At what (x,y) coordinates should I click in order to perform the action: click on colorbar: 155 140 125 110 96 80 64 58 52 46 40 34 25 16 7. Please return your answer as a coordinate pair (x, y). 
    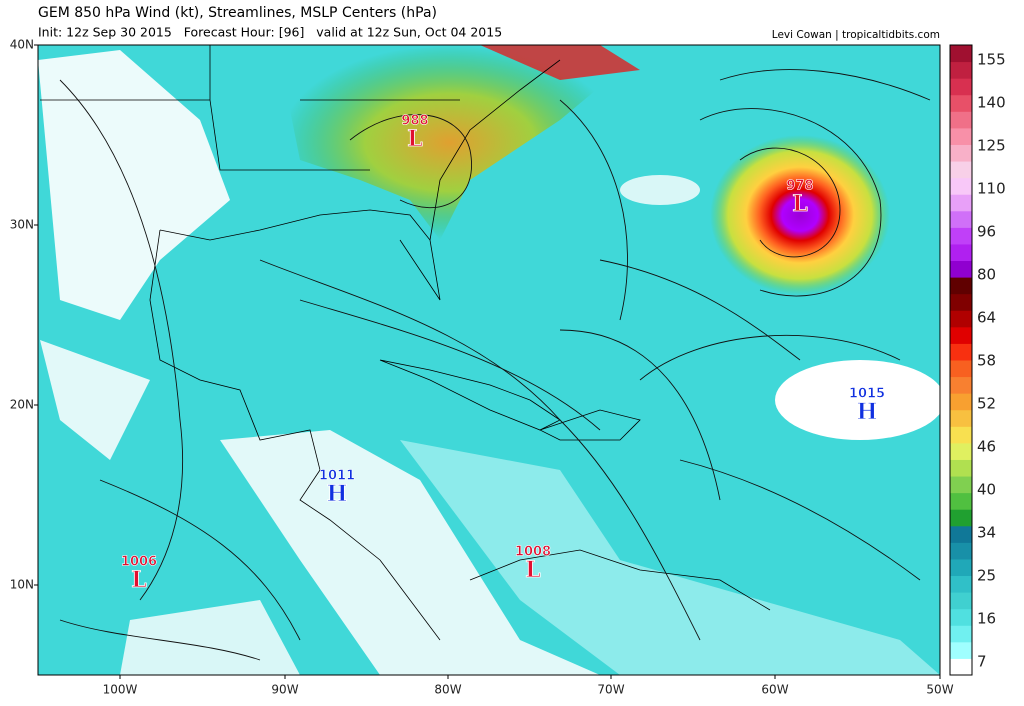
    Looking at the image, I should click on (977, 360).